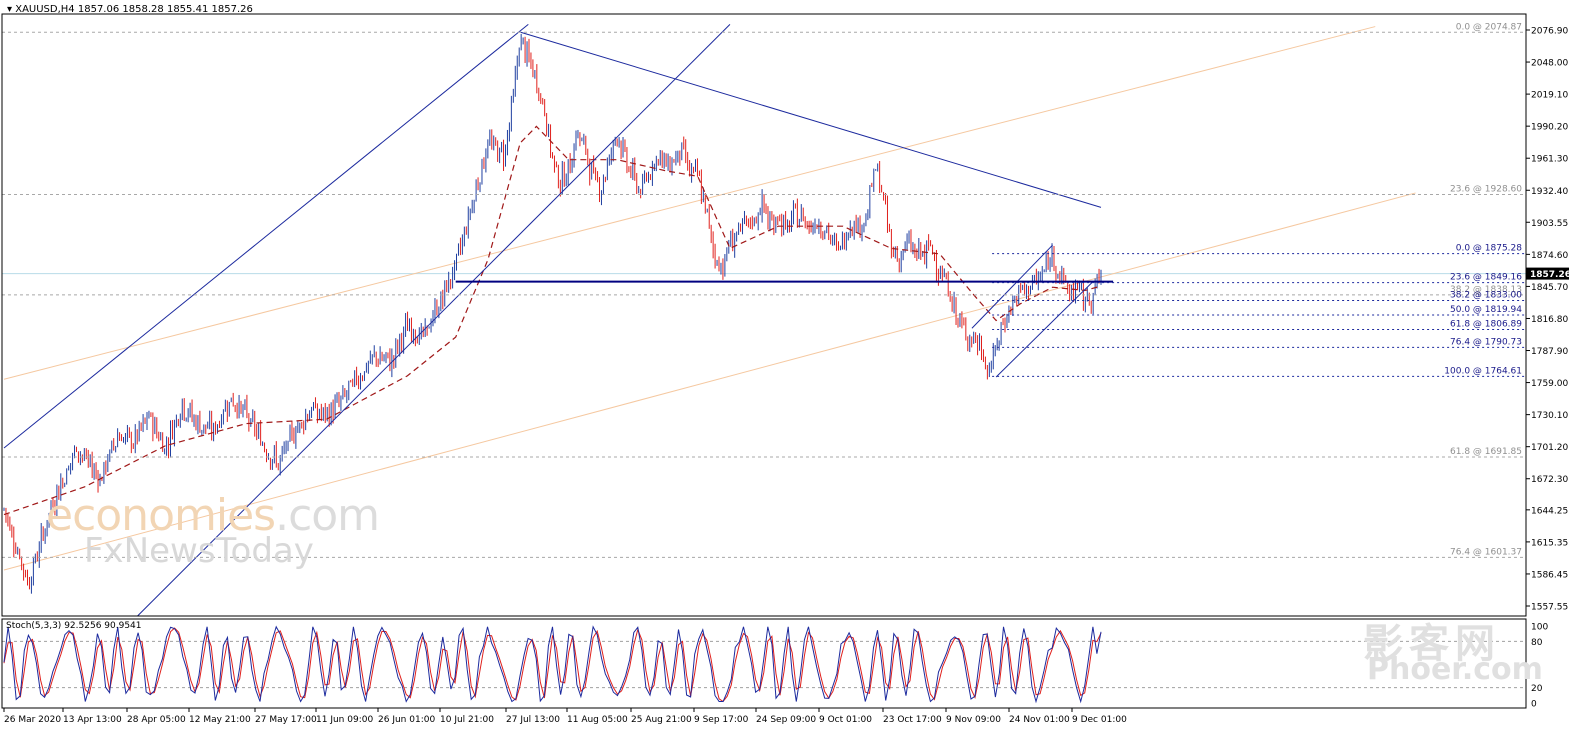  What do you see at coordinates (912, 720) in the screenshot?
I see `x-tick-label: 23 Oct 17:00` at bounding box center [912, 720].